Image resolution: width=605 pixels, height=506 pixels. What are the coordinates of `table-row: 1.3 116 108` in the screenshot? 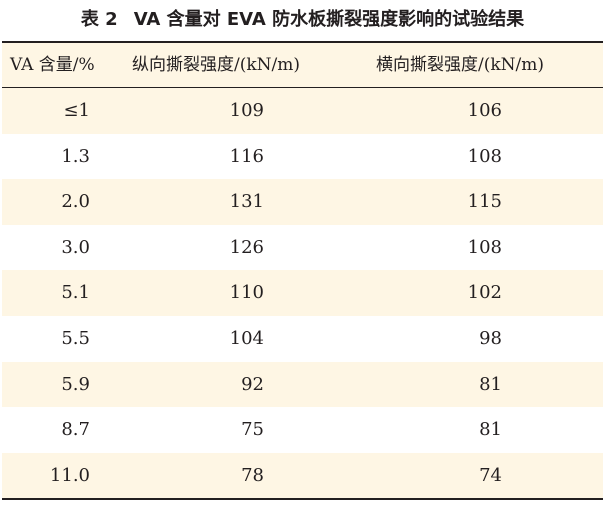 It's located at (302, 156).